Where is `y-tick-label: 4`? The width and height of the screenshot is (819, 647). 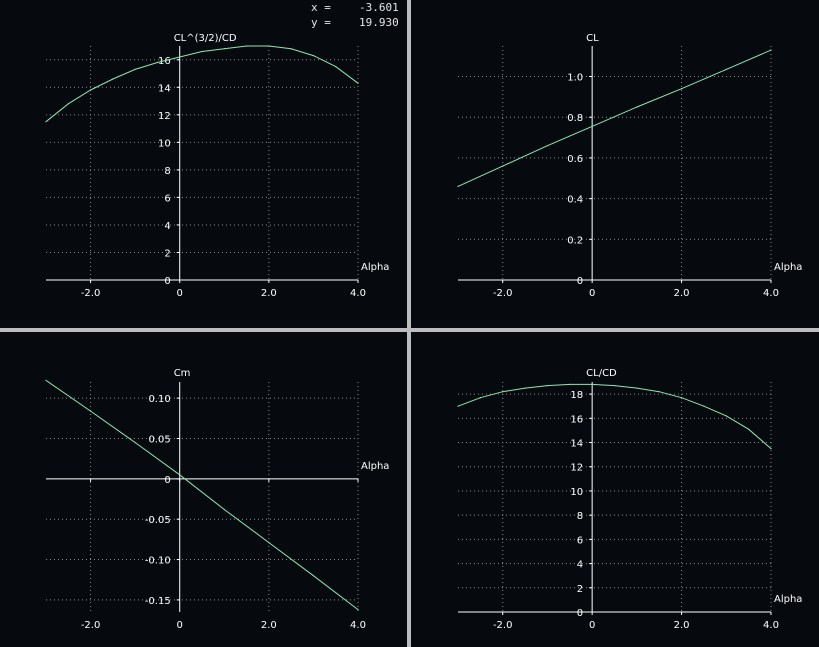
y-tick-label: 4 is located at coordinates (580, 565).